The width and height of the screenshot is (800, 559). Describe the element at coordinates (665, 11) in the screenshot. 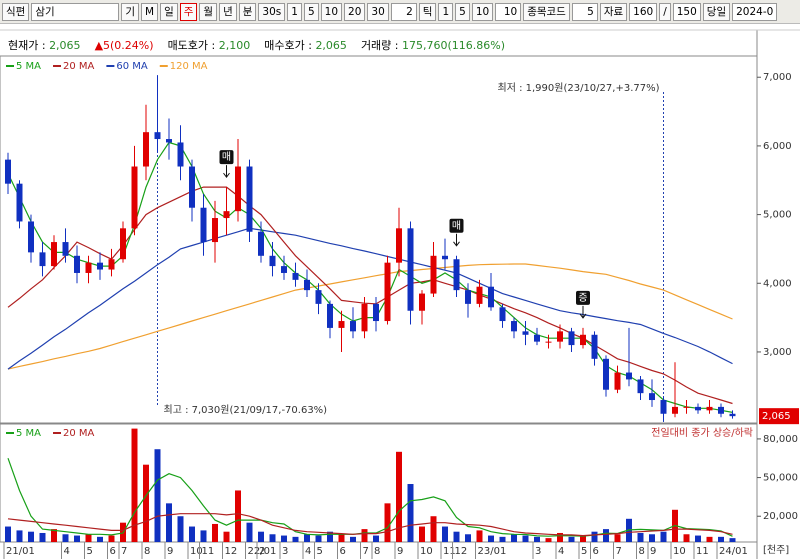

I see `toolbar-item: /` at that location.